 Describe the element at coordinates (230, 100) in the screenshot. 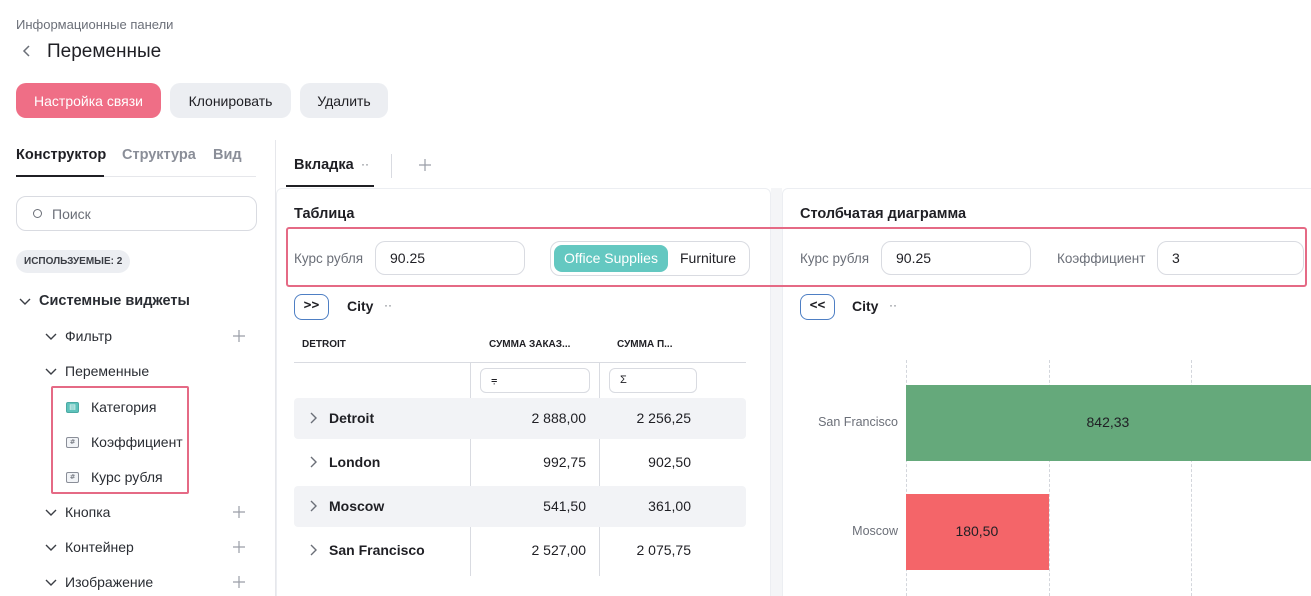

I see `clone-button: Клонировать` at that location.